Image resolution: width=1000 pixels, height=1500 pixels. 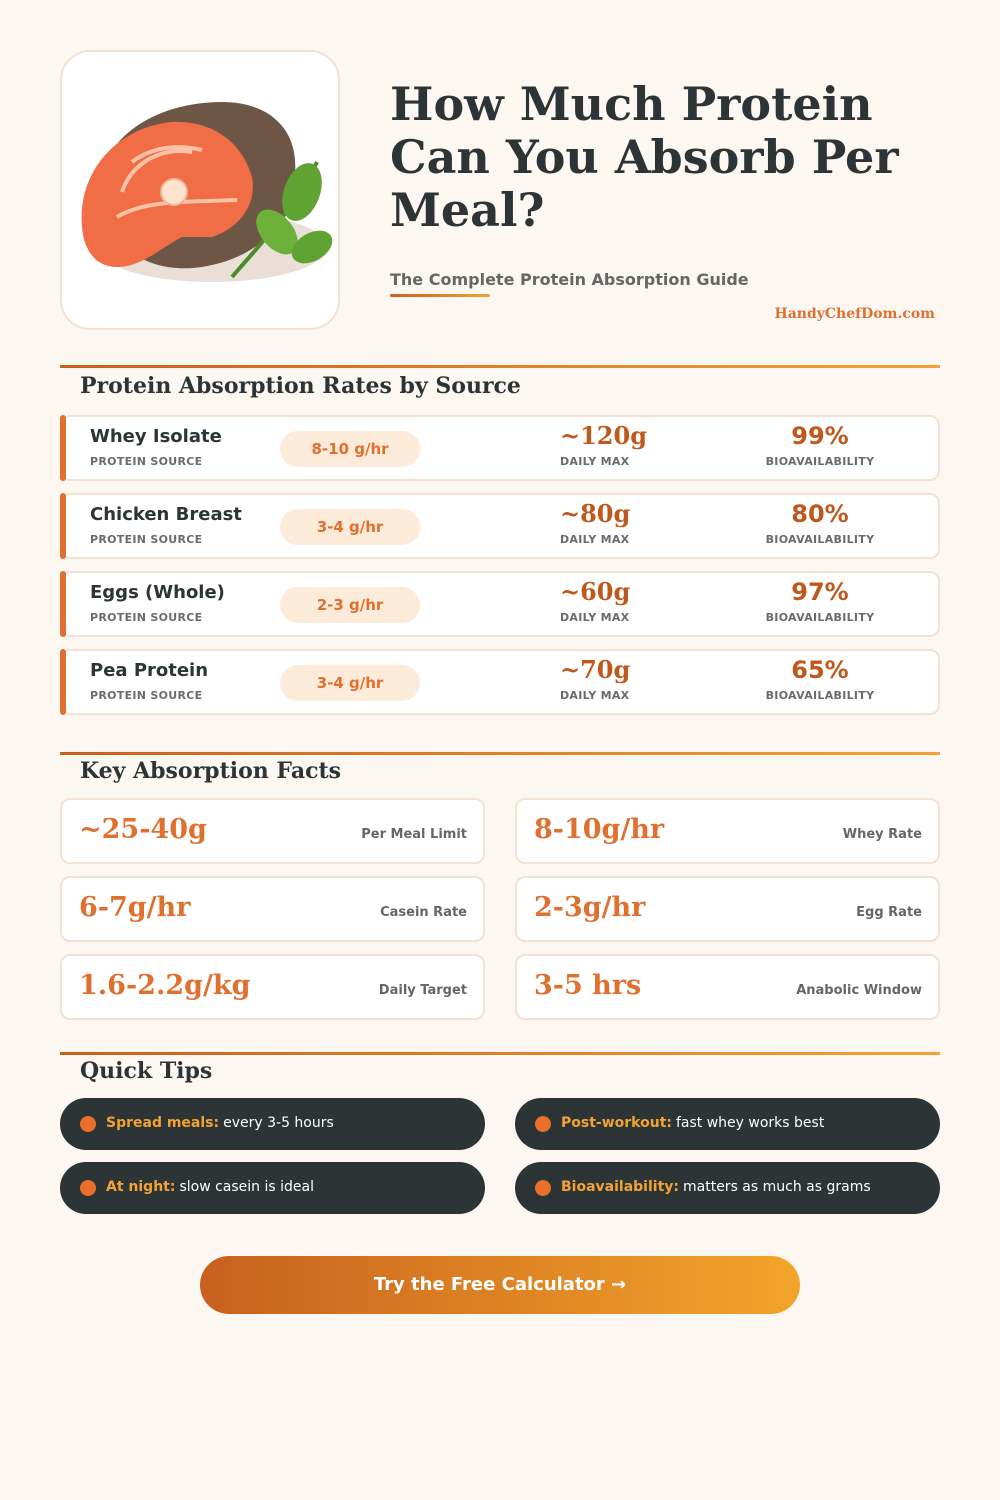 I want to click on tip-text: Post-workout: fast whey works best, so click(x=692, y=1123).